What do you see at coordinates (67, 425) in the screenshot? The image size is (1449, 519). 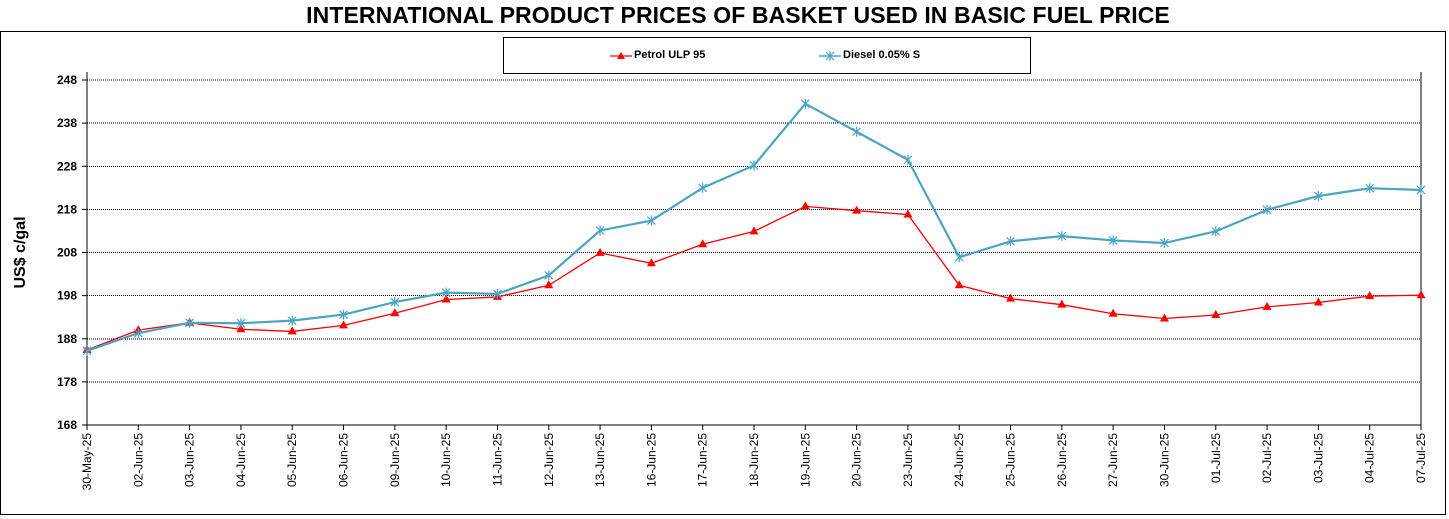 I see `y-tick-label-168: 168` at bounding box center [67, 425].